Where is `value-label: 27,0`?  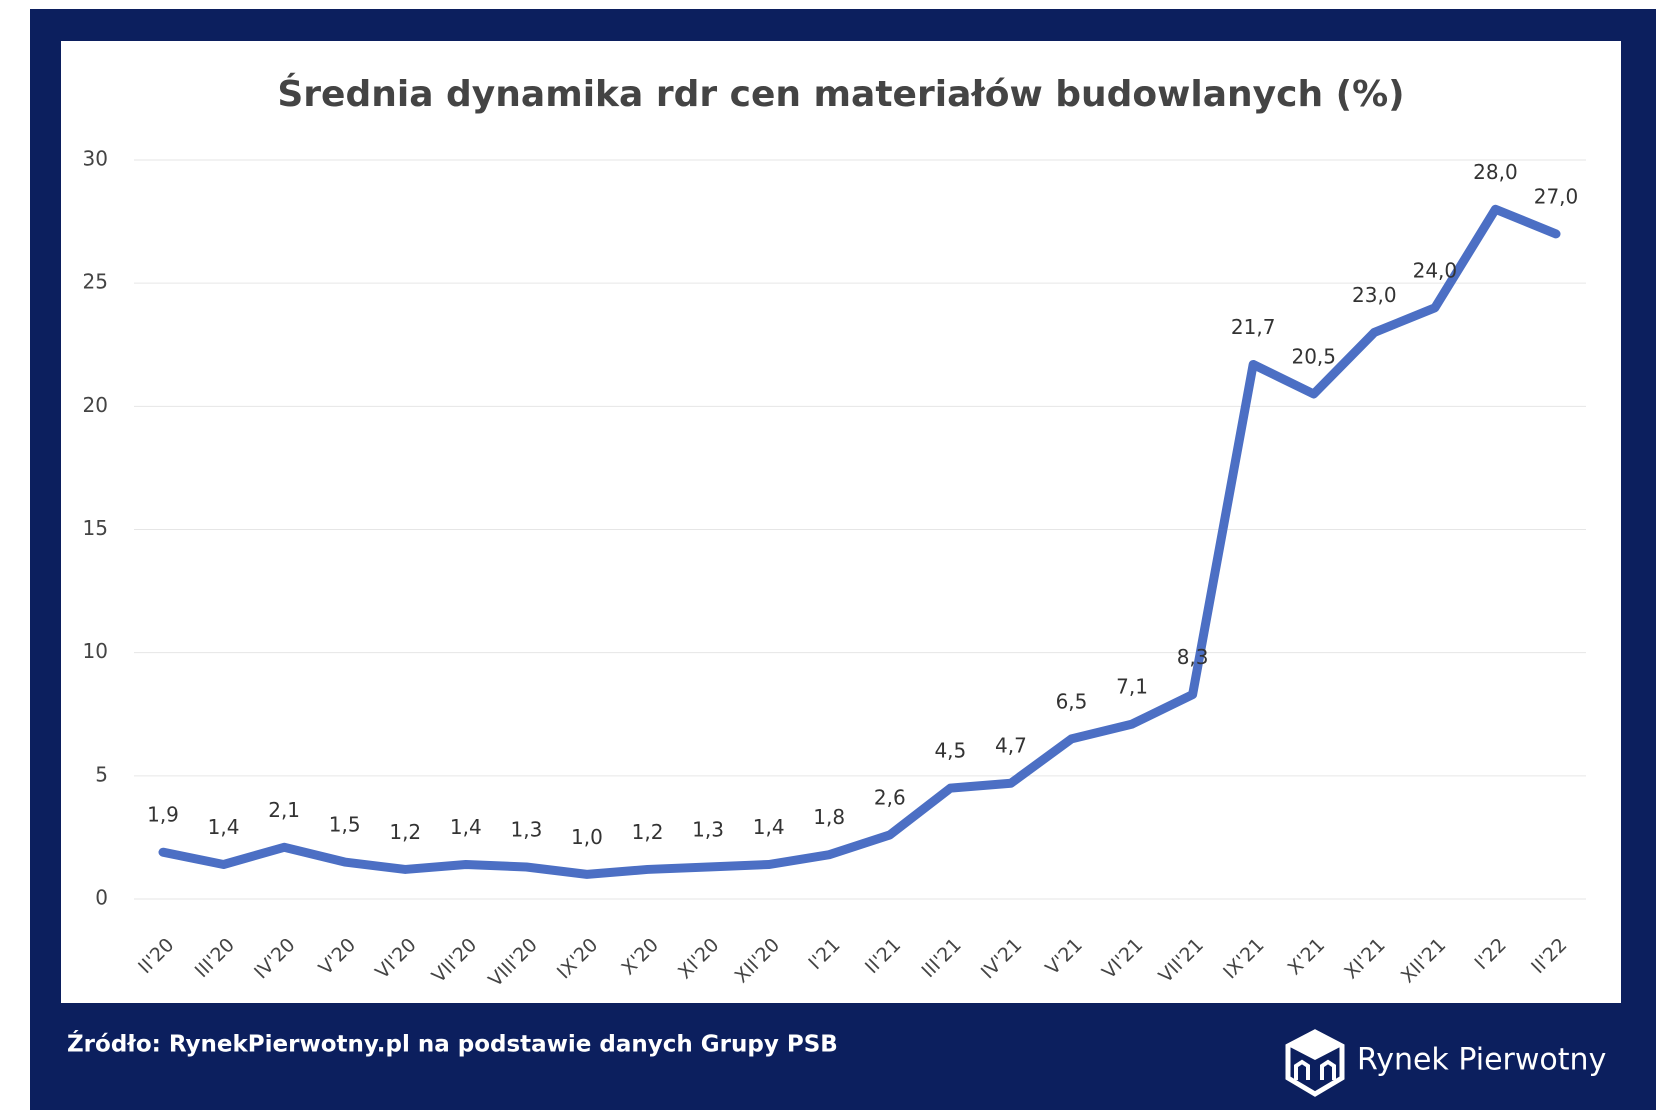 value-label: 27,0 is located at coordinates (1556, 196).